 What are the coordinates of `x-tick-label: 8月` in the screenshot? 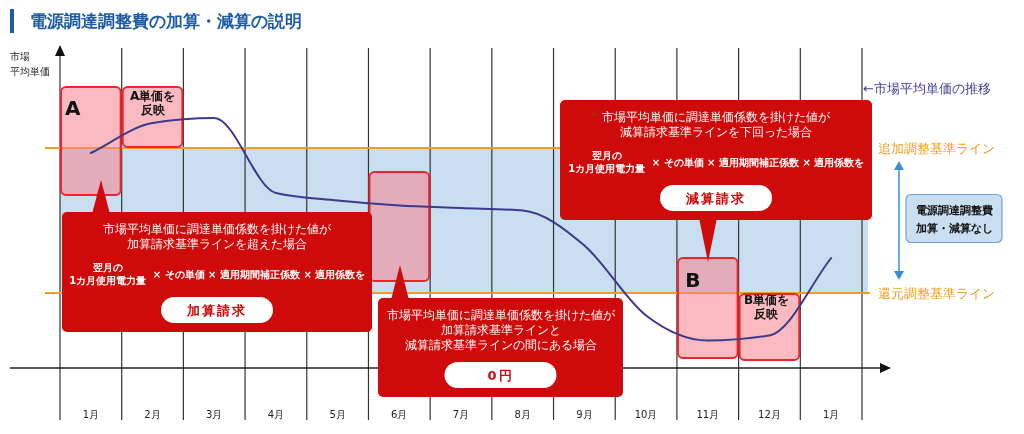 It's located at (522, 414).